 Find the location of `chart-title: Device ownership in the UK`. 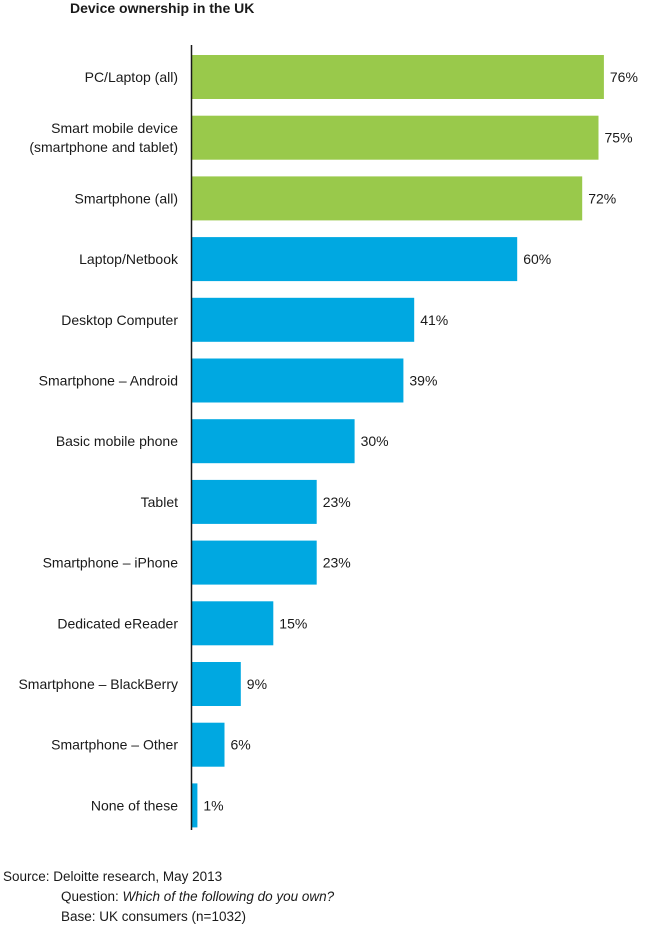

chart-title: Device ownership in the UK is located at coordinates (162, 8).